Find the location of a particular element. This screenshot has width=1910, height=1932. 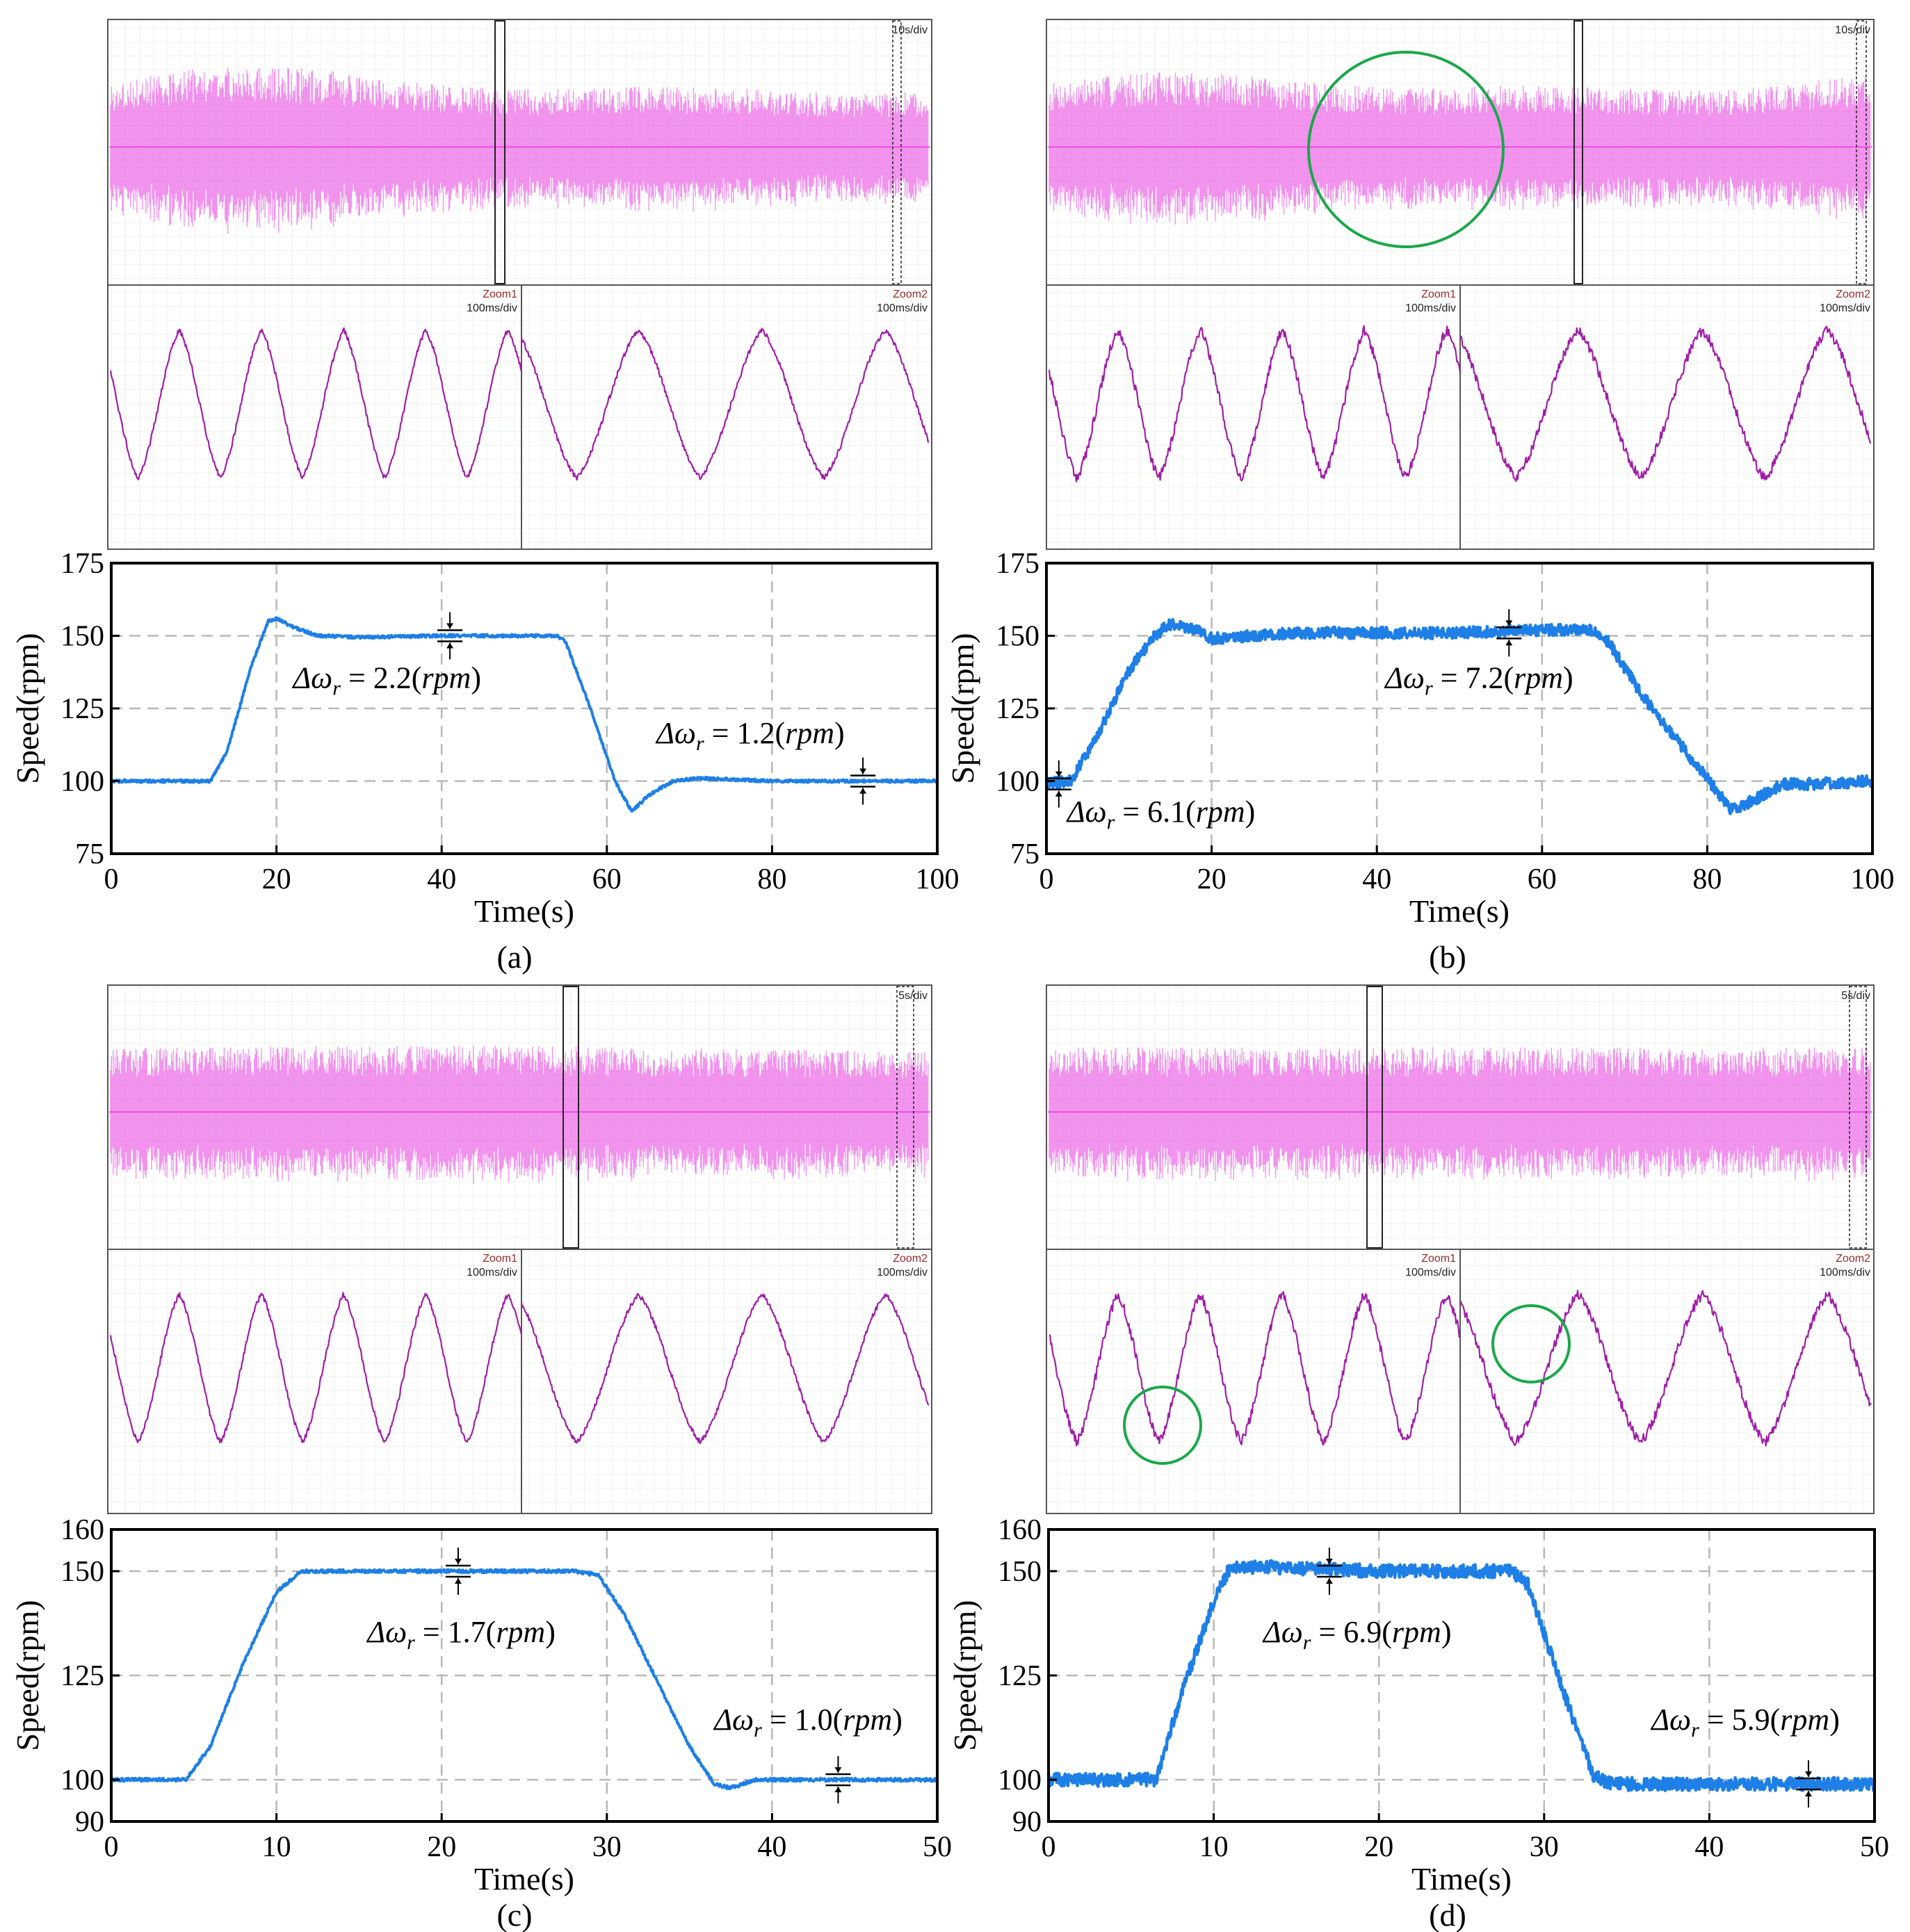

x-tick-label: 60 is located at coordinates (607, 879).